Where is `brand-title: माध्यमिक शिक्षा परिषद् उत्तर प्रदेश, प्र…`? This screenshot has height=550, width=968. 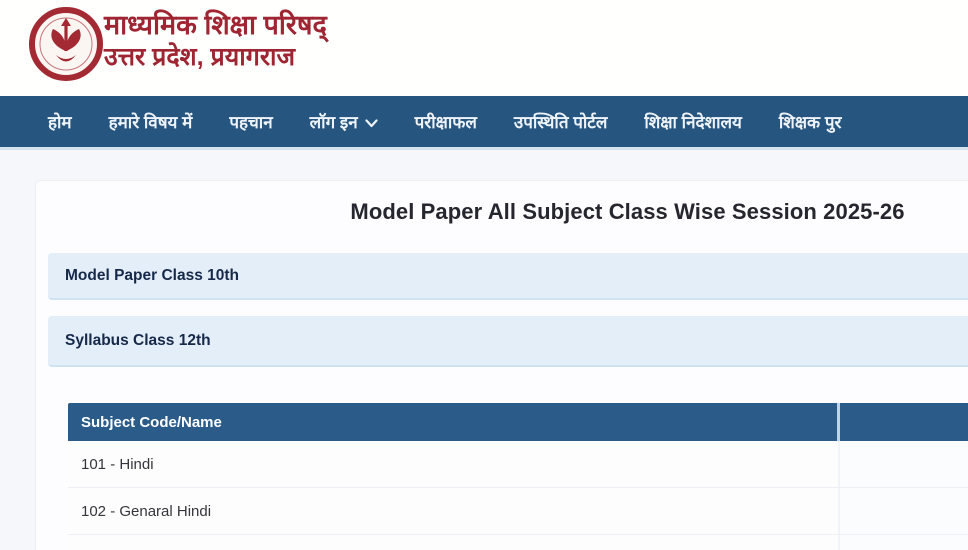 brand-title: माध्यमिक शिक्षा परिषद् उत्तर प्रदेश, प्र… is located at coordinates (215, 40).